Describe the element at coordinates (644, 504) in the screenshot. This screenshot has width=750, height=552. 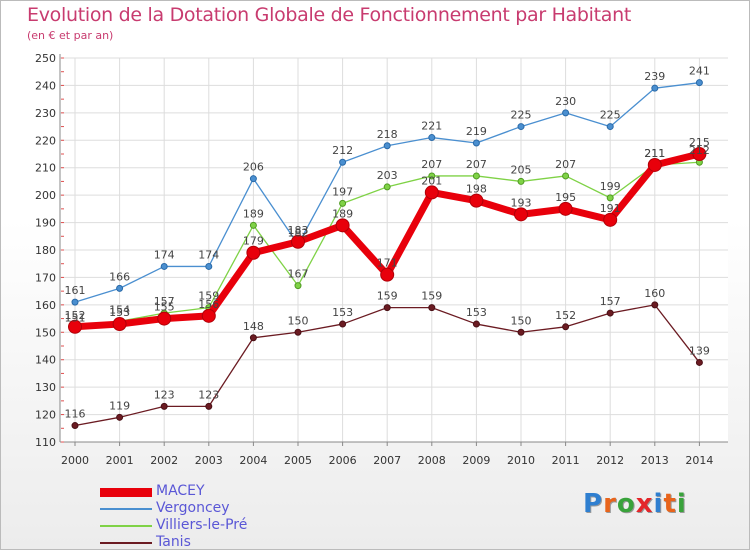
I see `logo-letter: x` at that location.